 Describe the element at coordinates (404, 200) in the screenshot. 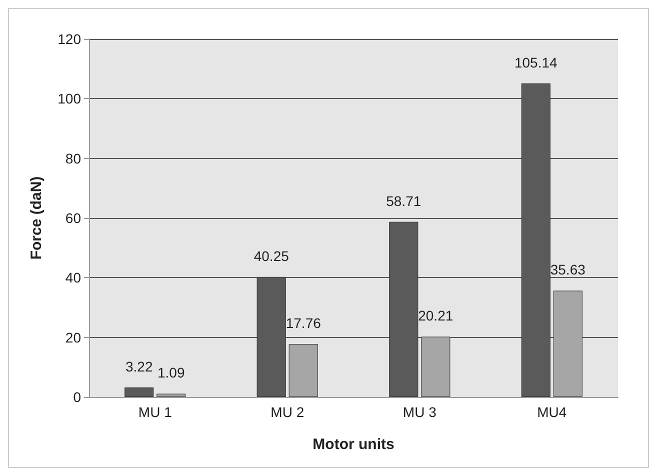

I see `data-label: 58.71` at that location.